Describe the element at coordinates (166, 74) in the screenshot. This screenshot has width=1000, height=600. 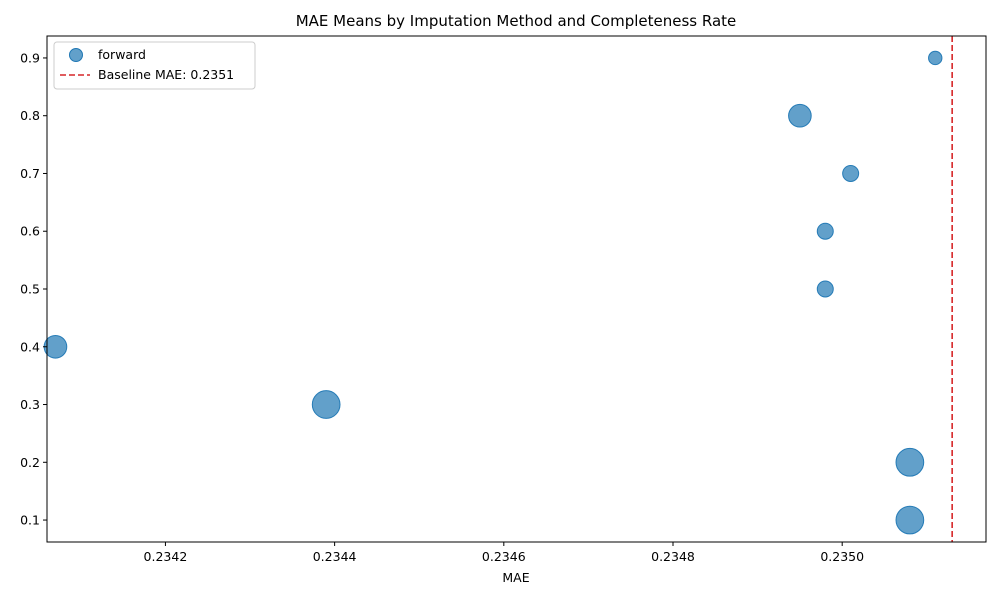
I see `legend-label-baseline: Baseline MAE: 0.2351` at that location.